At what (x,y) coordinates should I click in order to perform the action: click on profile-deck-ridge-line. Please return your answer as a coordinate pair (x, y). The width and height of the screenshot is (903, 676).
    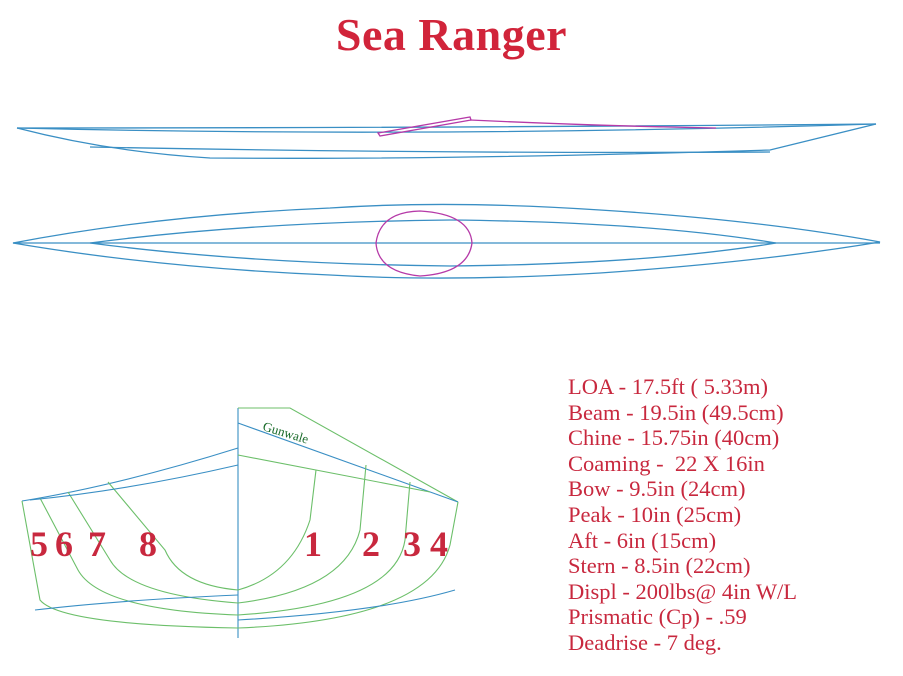
    Looking at the image, I should click on (593, 124).